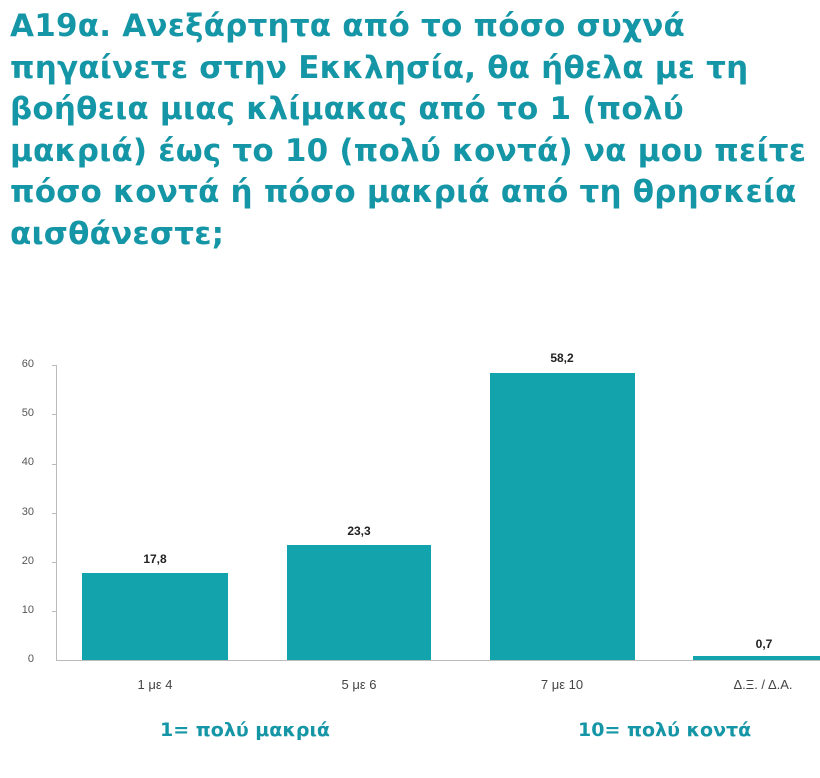 The width and height of the screenshot is (820, 778). What do you see at coordinates (27, 364) in the screenshot?
I see `y-tick-60: 60` at bounding box center [27, 364].